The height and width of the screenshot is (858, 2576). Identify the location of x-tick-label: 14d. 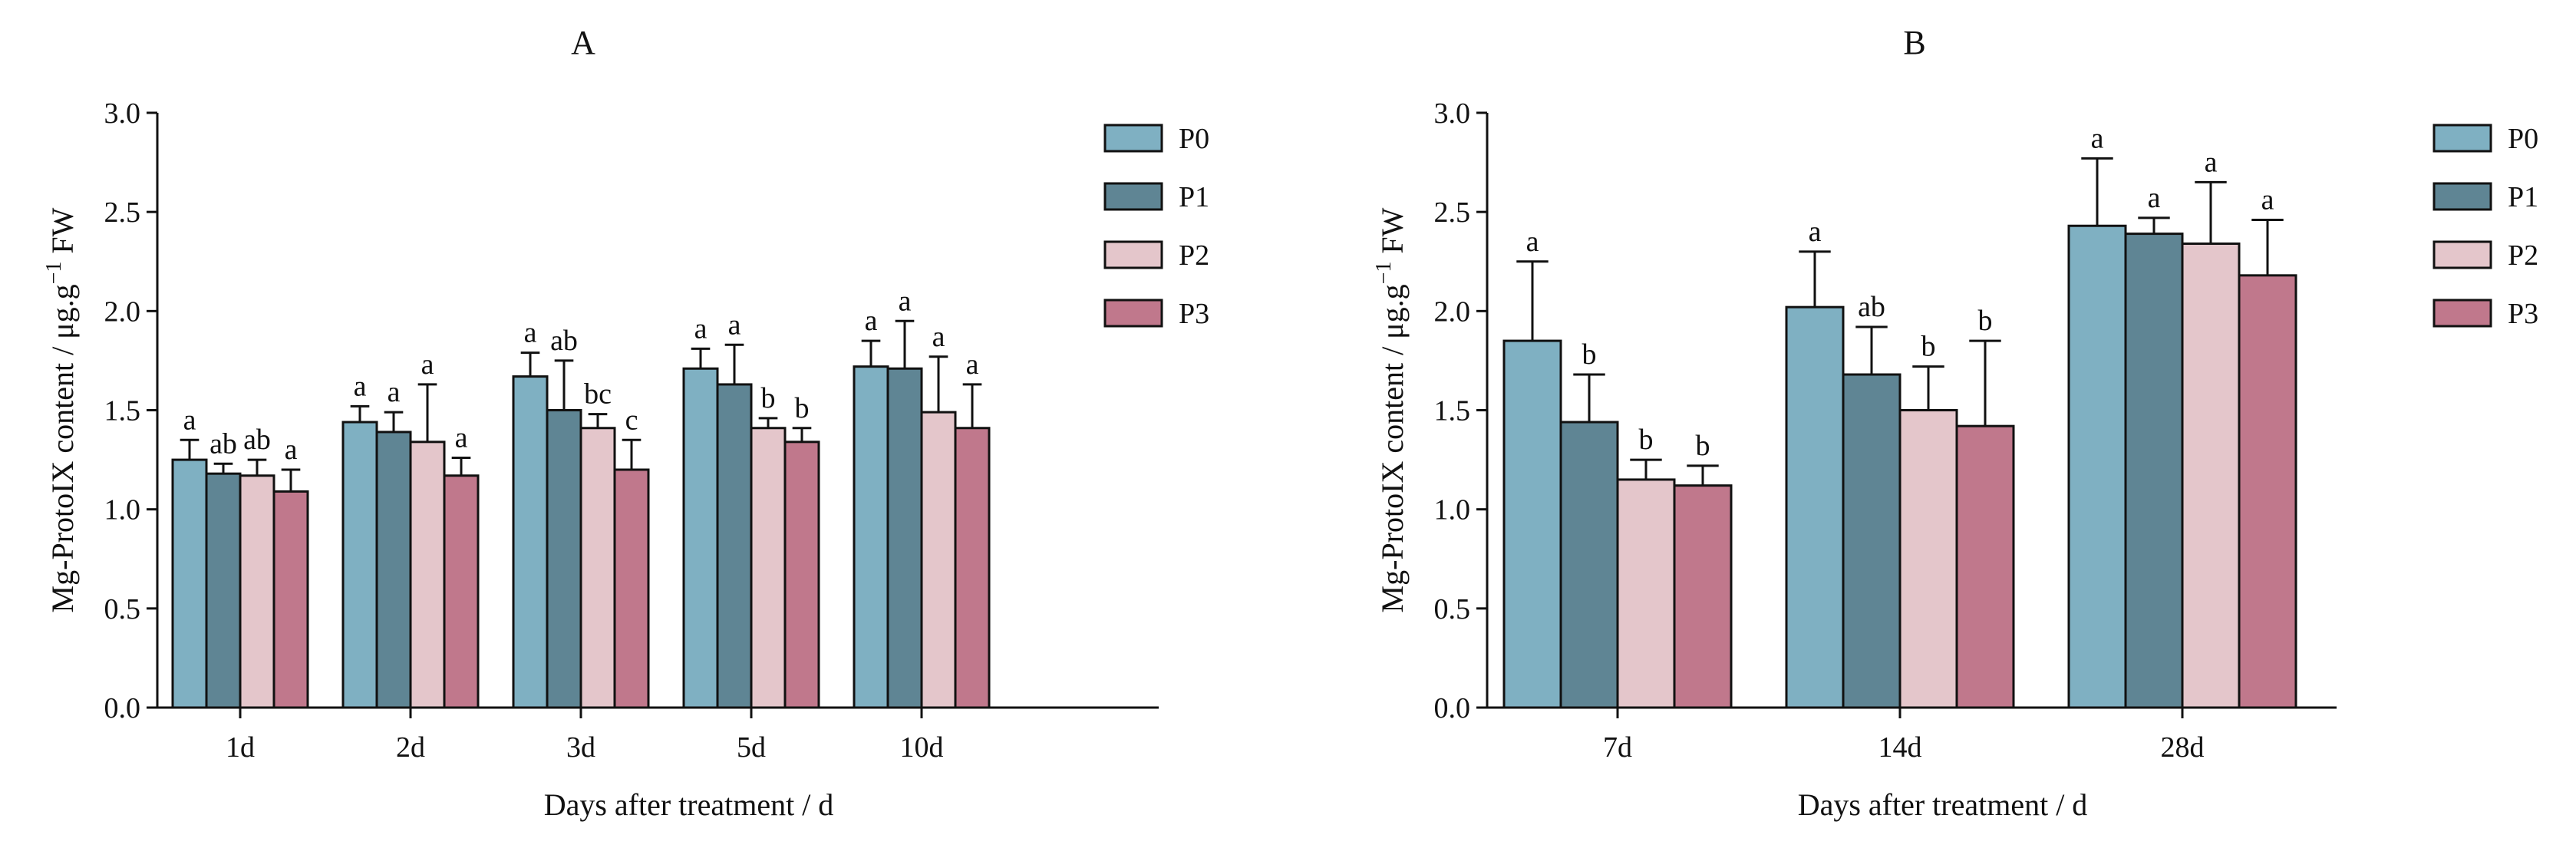
(1900, 747).